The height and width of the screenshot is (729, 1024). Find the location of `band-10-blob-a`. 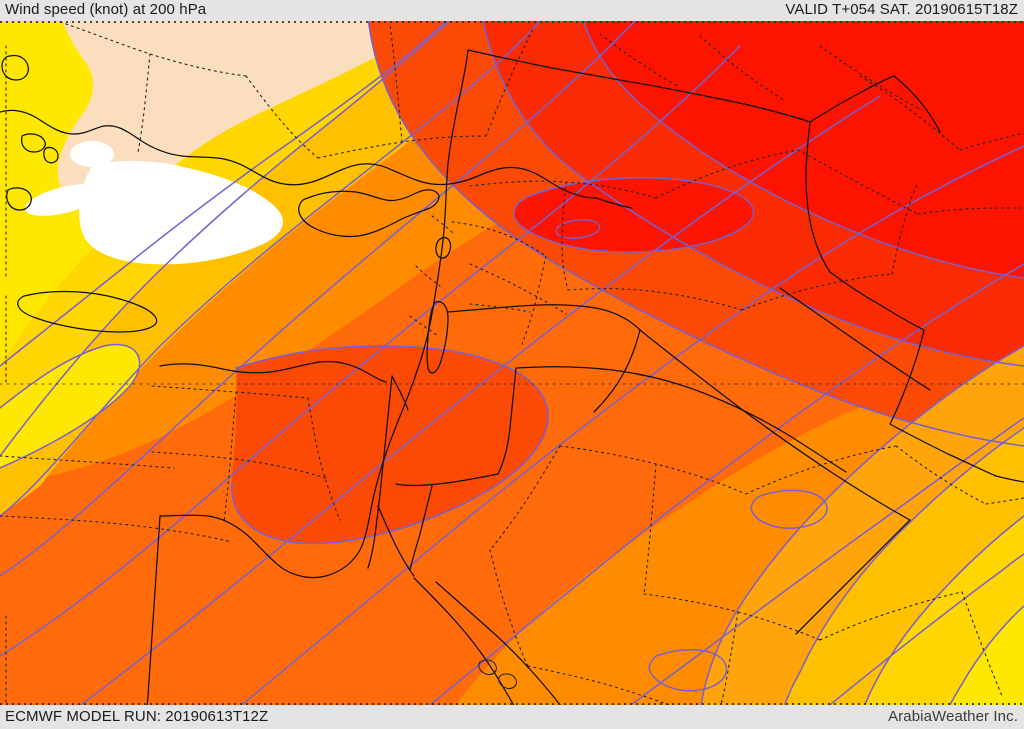

band-10-blob-a is located at coordinates (92, 154).